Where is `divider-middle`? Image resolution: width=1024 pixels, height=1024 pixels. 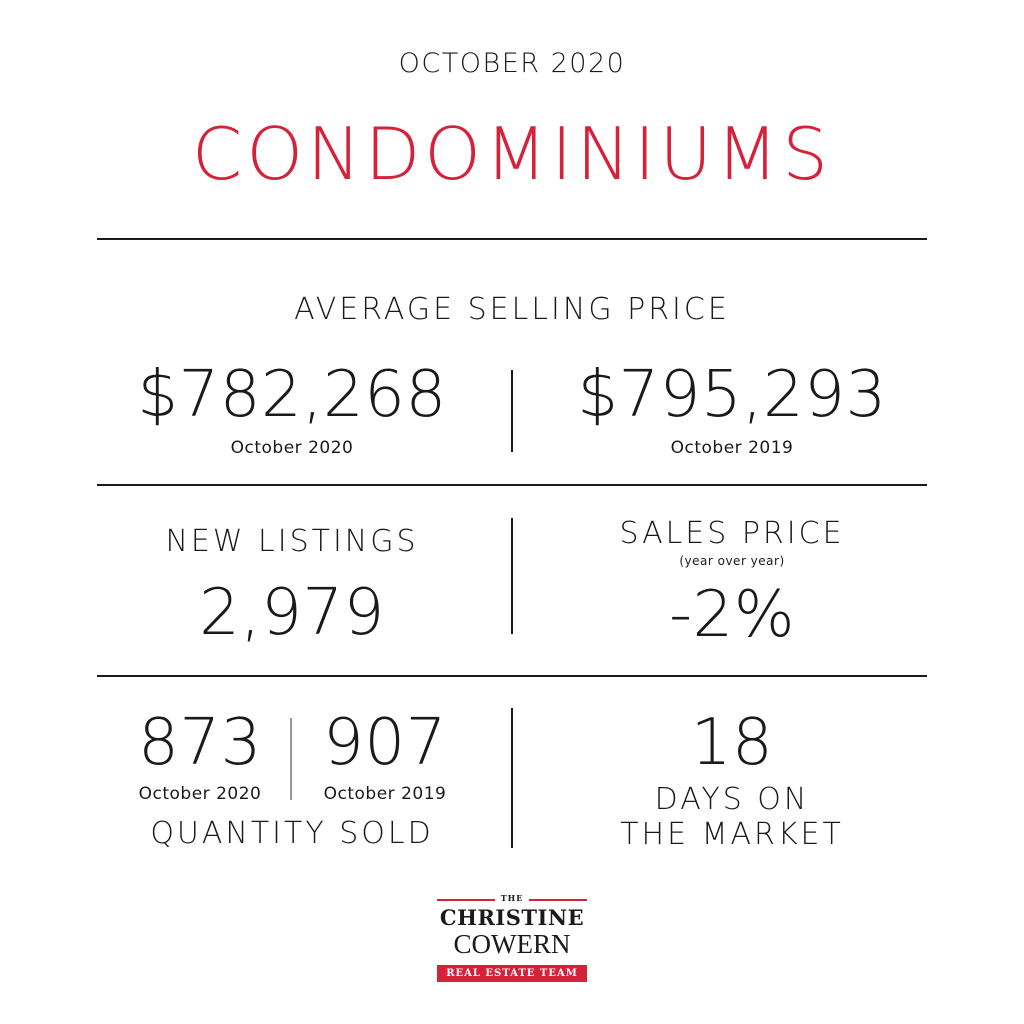 divider-middle is located at coordinates (512, 485).